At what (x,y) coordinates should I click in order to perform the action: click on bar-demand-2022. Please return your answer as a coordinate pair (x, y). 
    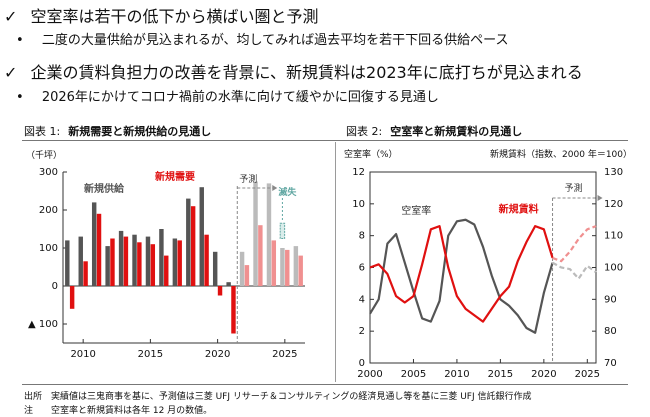
    Looking at the image, I should click on (247, 275).